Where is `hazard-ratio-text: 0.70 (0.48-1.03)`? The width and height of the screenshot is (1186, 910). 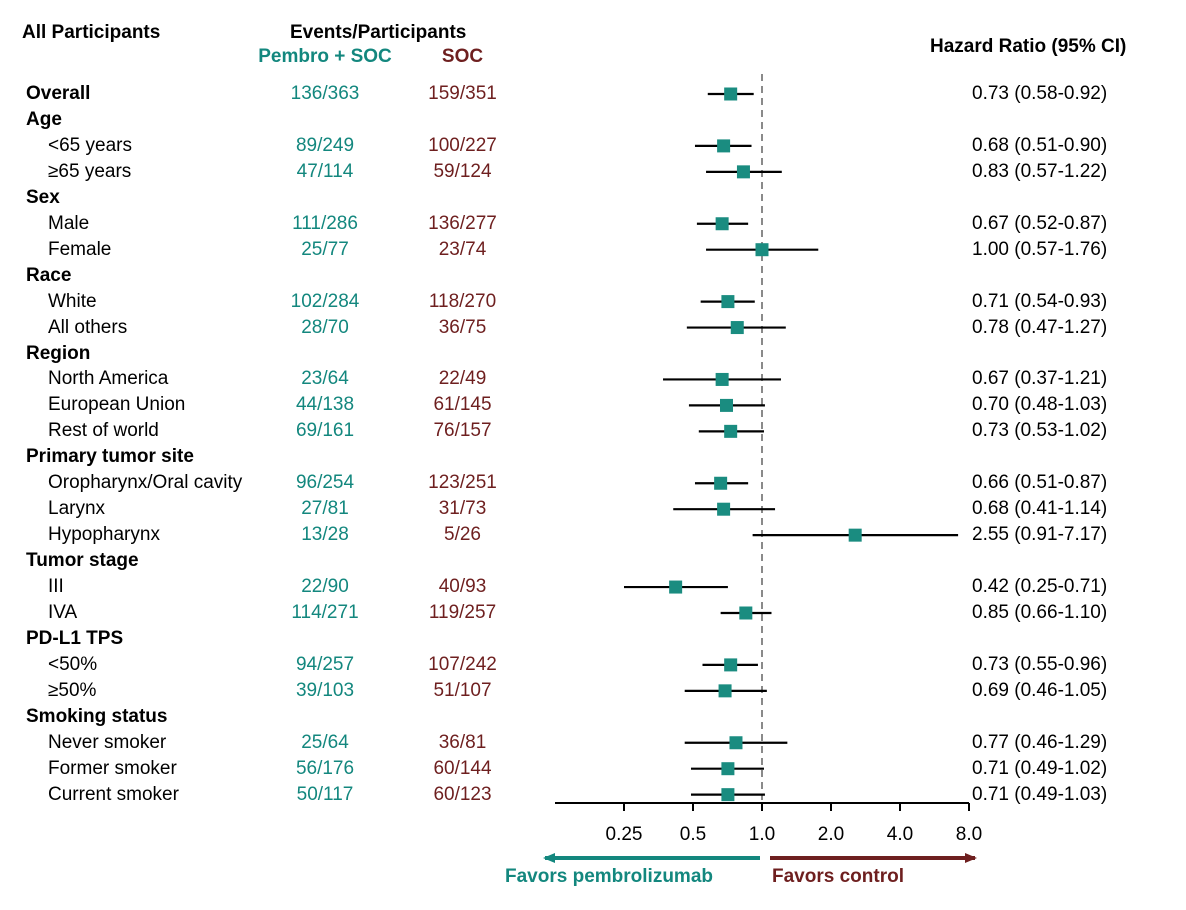
hazard-ratio-text: 0.70 (0.48-1.03) is located at coordinates (1040, 405).